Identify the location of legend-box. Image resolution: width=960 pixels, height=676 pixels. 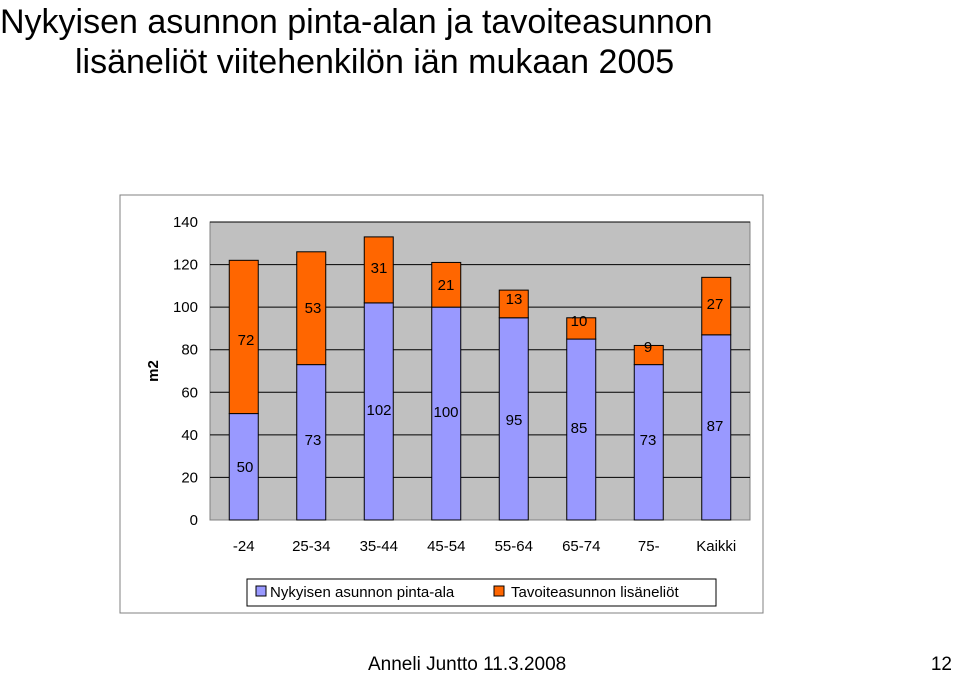
(481, 592).